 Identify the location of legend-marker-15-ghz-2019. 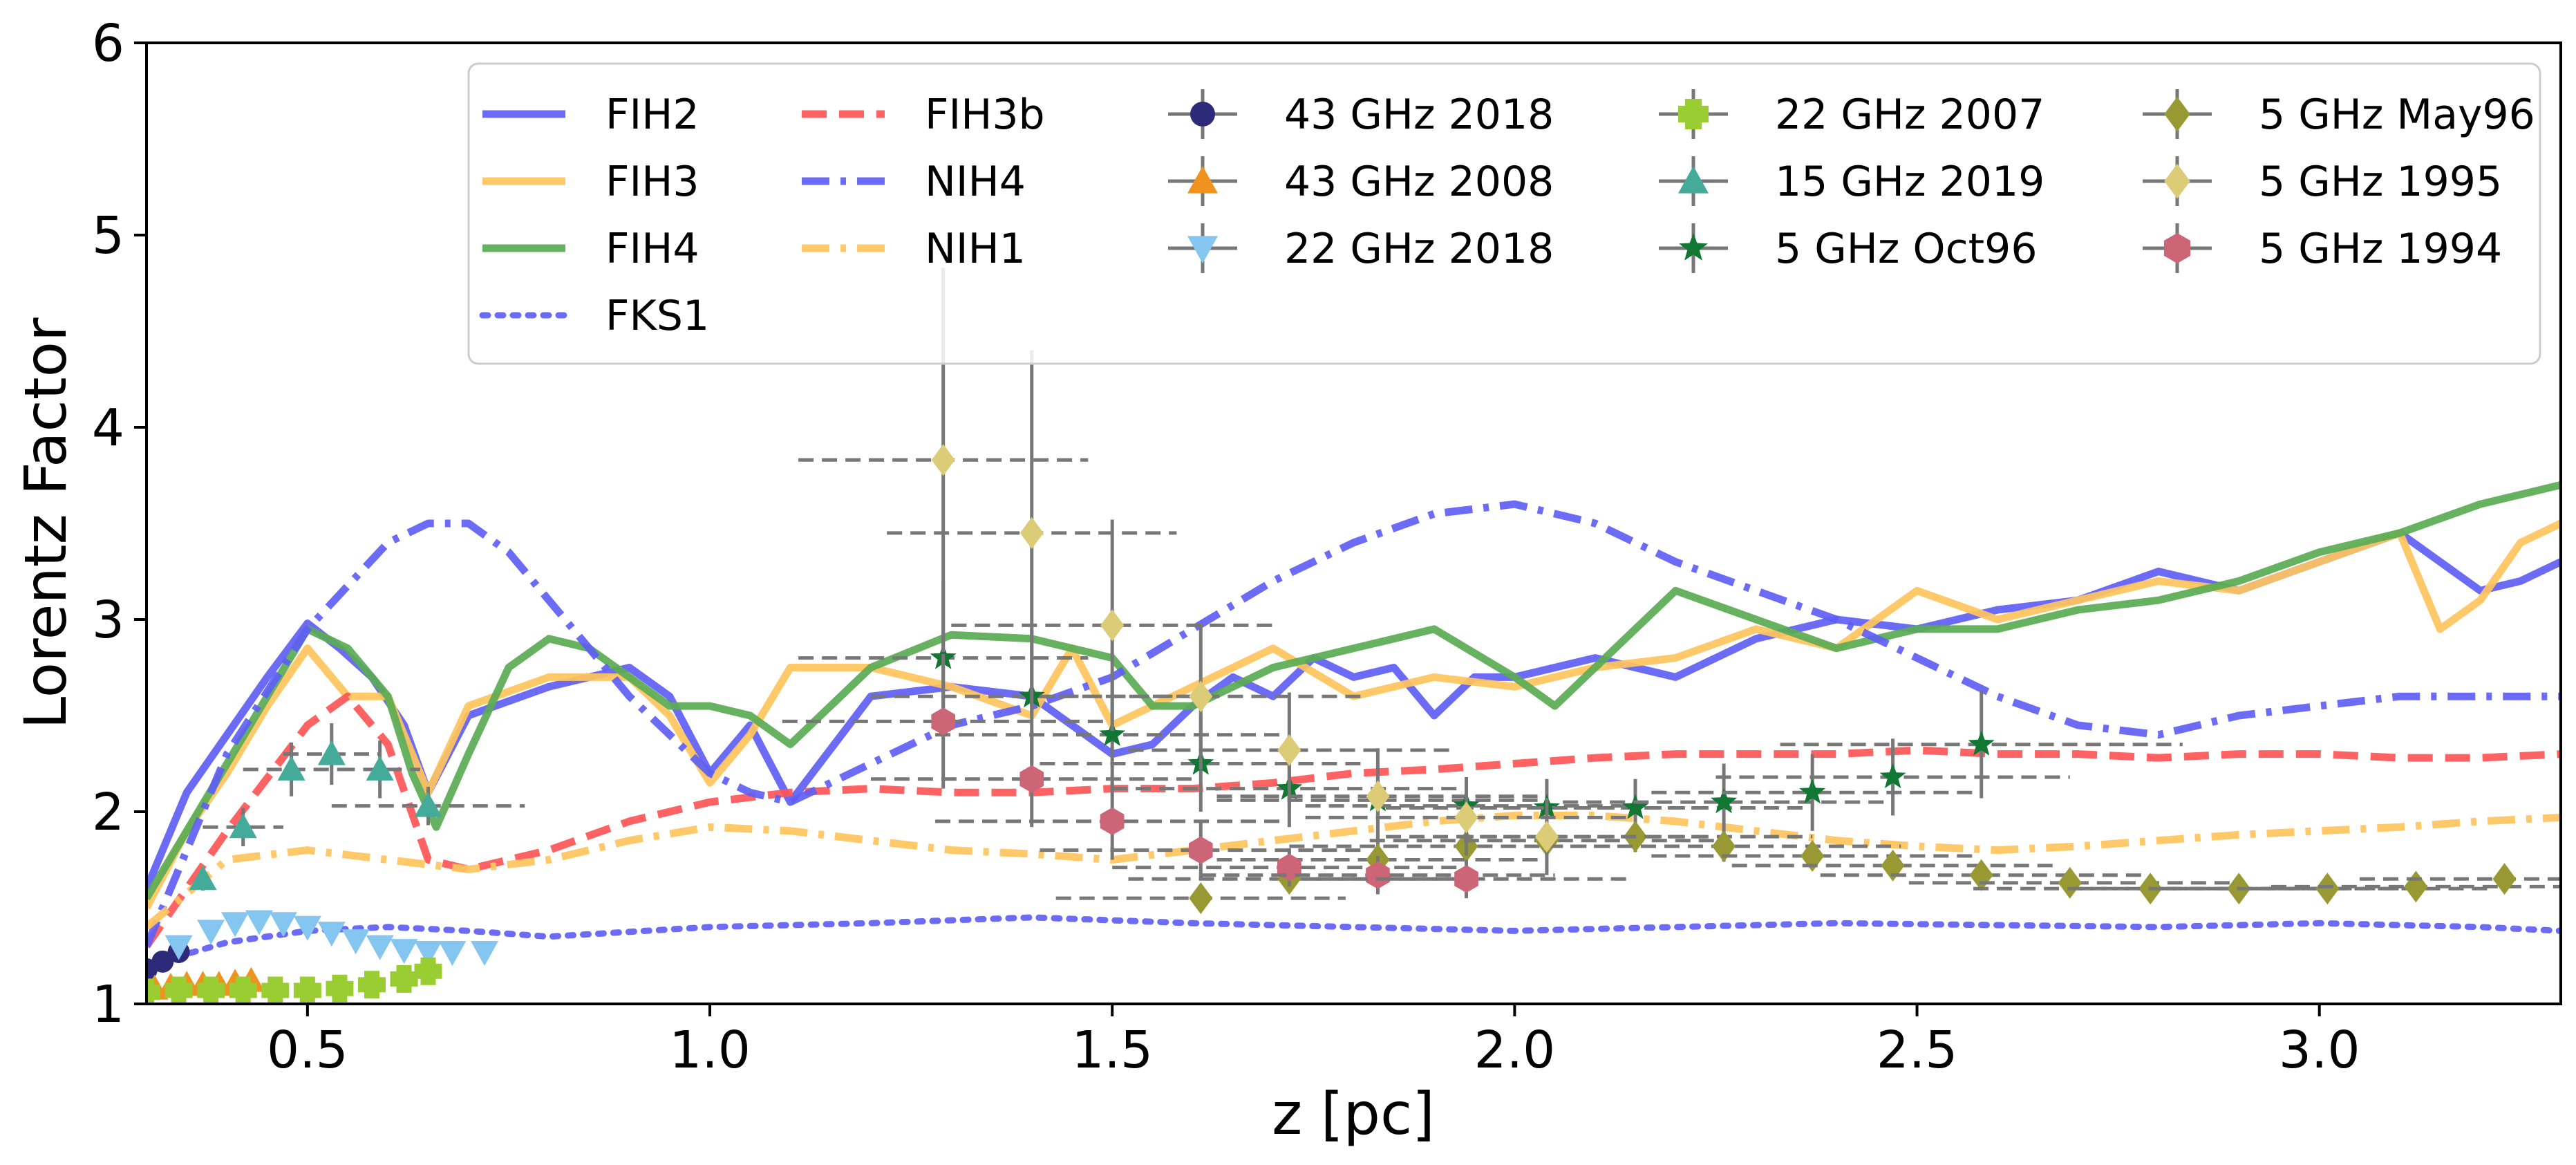
(1693, 180).